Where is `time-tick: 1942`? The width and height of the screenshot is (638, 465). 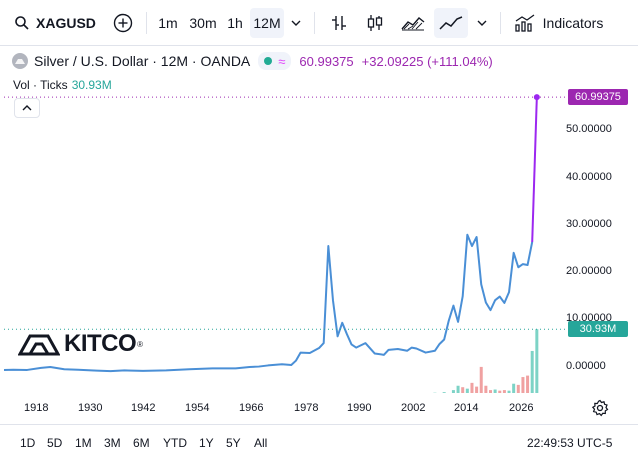
time-tick: 1942 is located at coordinates (143, 408).